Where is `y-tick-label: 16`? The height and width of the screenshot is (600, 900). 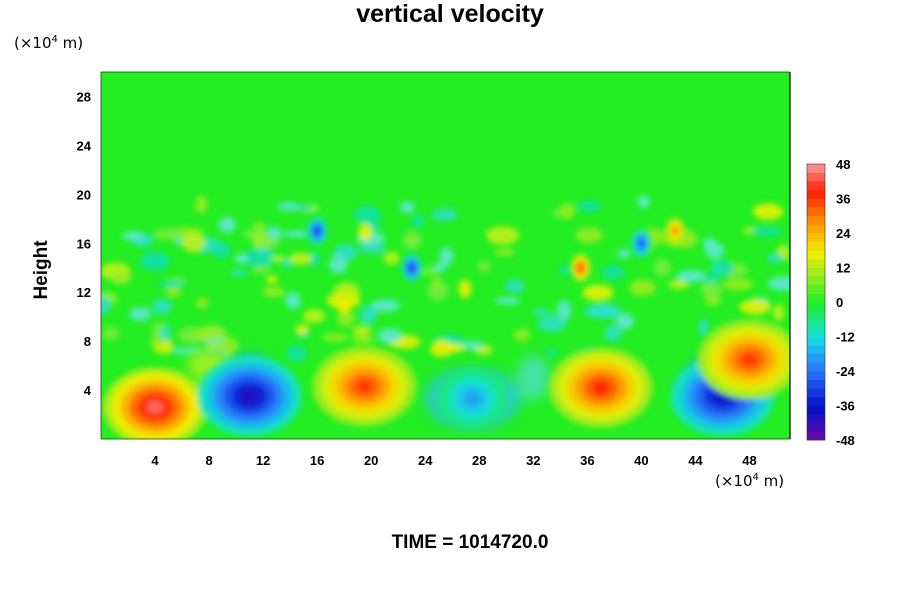 y-tick-label: 16 is located at coordinates (84, 243).